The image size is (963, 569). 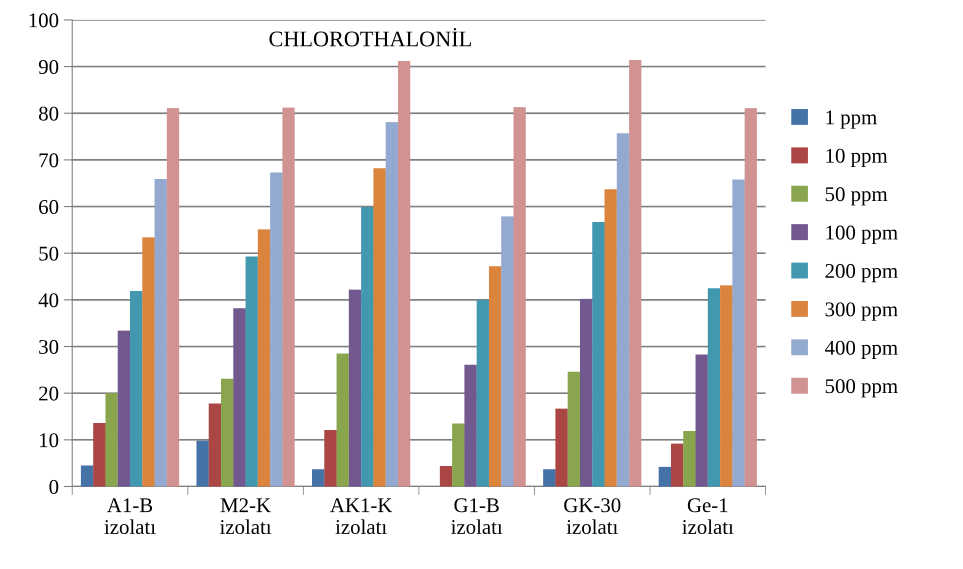 I want to click on y-tick-label: 30, so click(x=48, y=347).